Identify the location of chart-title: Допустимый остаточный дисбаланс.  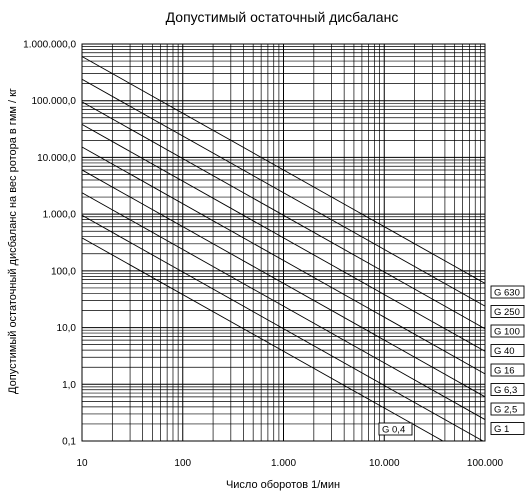
(282, 17).